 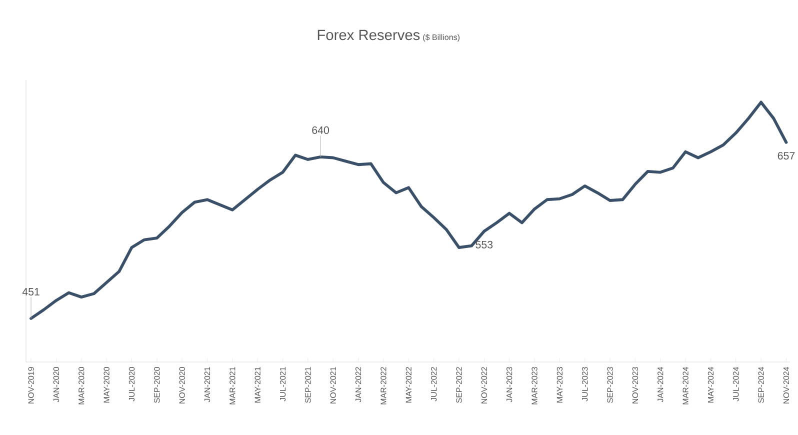 I want to click on x-tick-label: MAR-2020, so click(x=81, y=385).